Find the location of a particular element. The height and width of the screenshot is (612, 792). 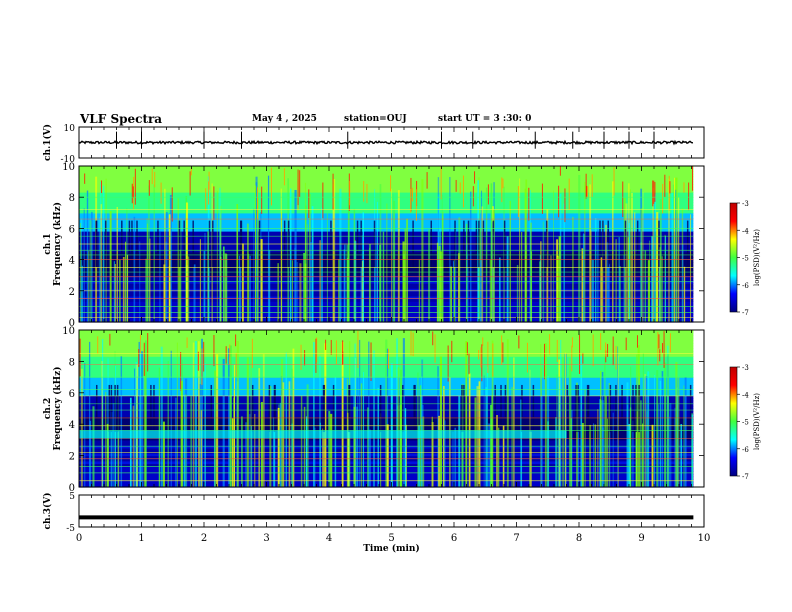

ch2-colorbar-label: log(PSD)(V²/Hz) is located at coordinates (757, 421).